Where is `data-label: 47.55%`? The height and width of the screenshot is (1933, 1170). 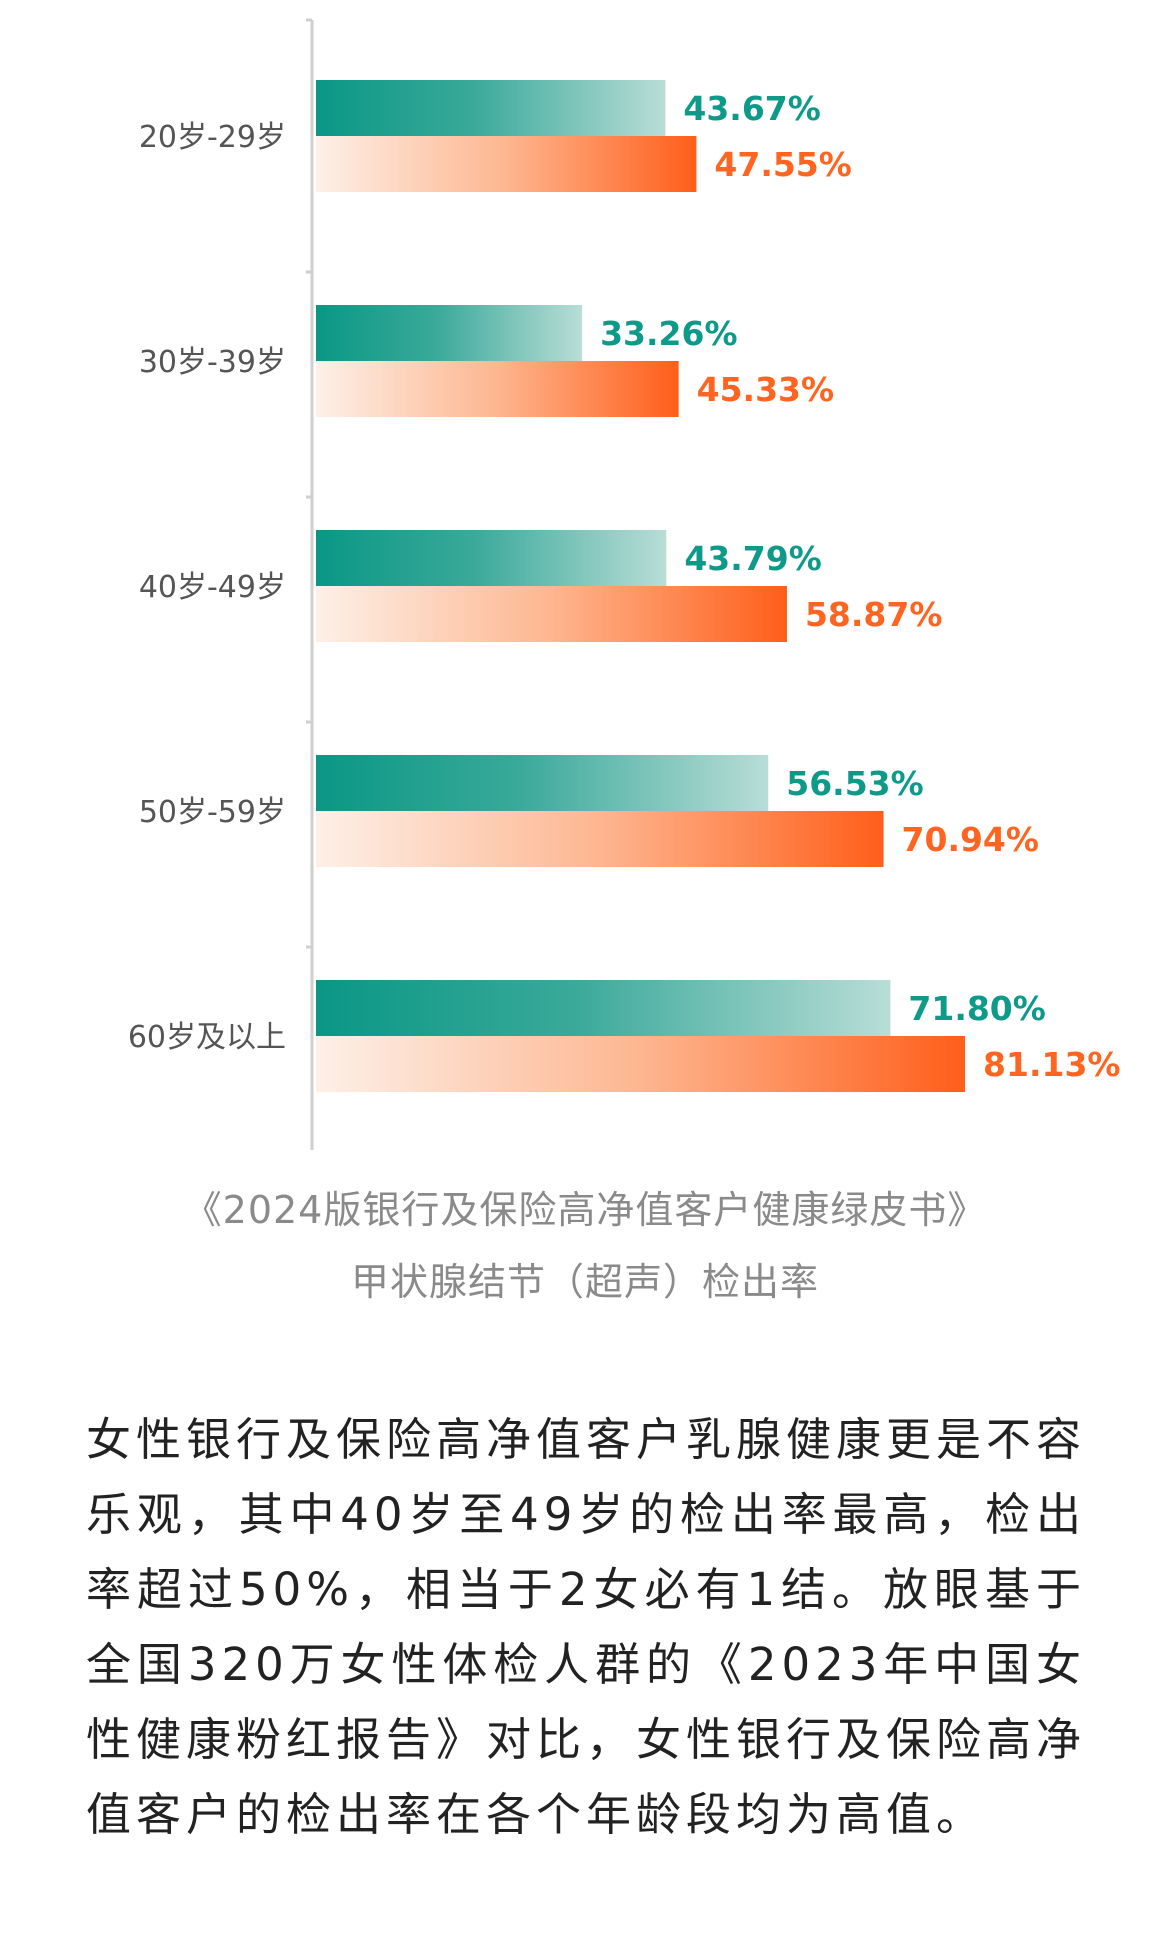 data-label: 47.55% is located at coordinates (782, 164).